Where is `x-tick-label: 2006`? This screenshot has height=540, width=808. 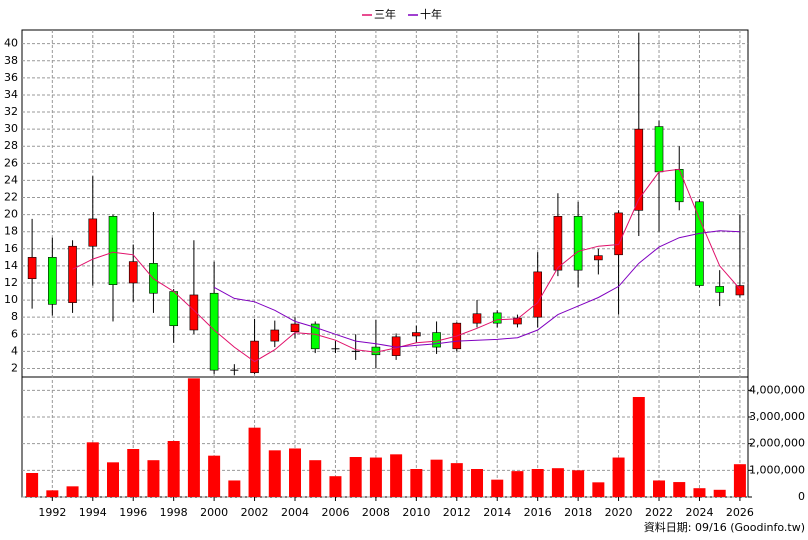 x-tick-label: 2006 is located at coordinates (335, 512).